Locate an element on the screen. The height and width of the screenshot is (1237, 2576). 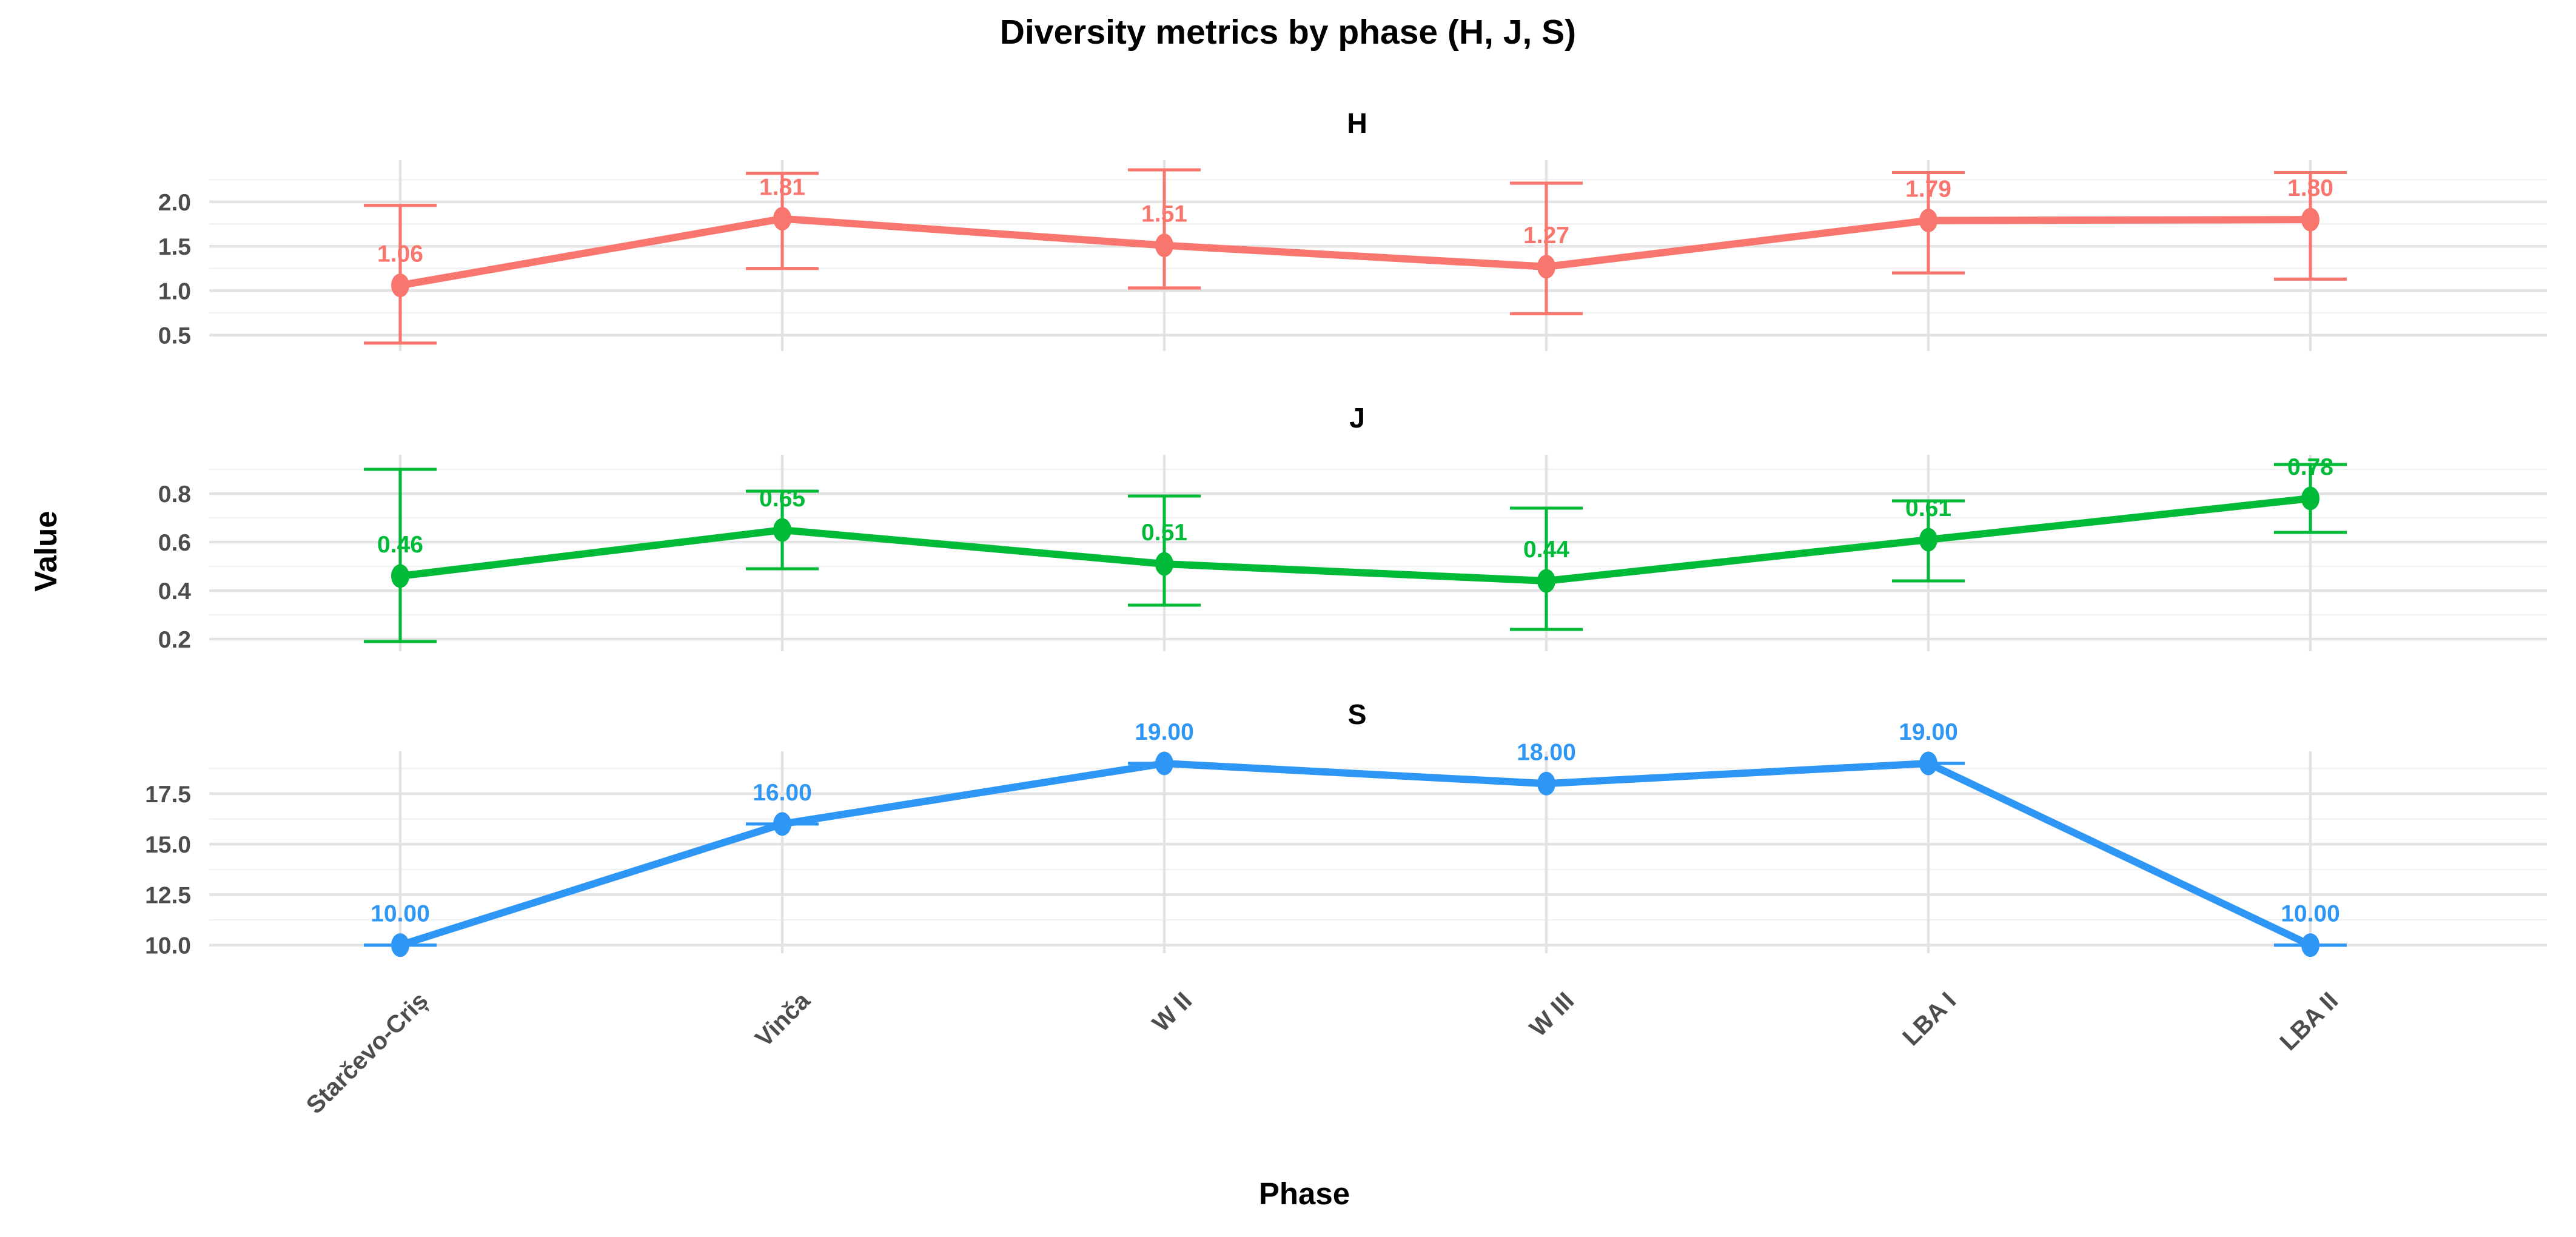
y-tick-label: 10.0 is located at coordinates (168, 946).